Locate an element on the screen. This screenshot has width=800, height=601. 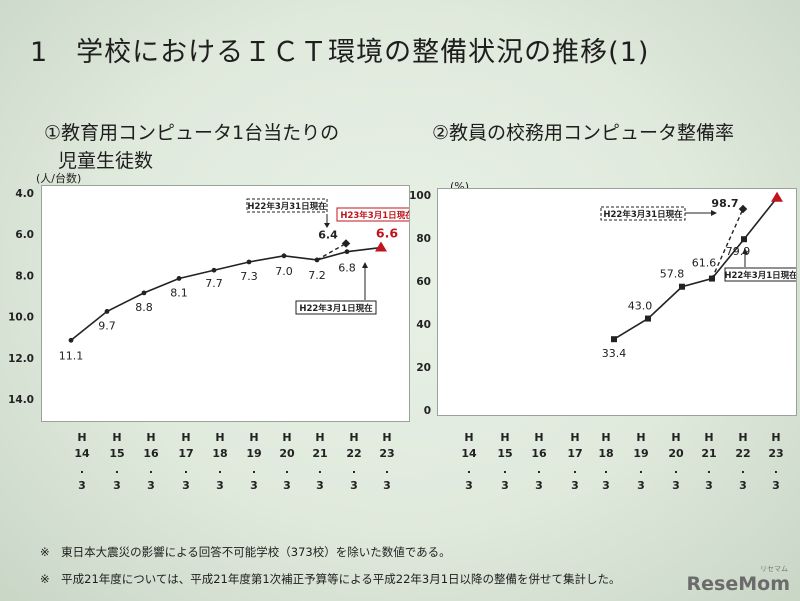
resemom-logo: リセマム ReseMom is located at coordinates (738, 580).